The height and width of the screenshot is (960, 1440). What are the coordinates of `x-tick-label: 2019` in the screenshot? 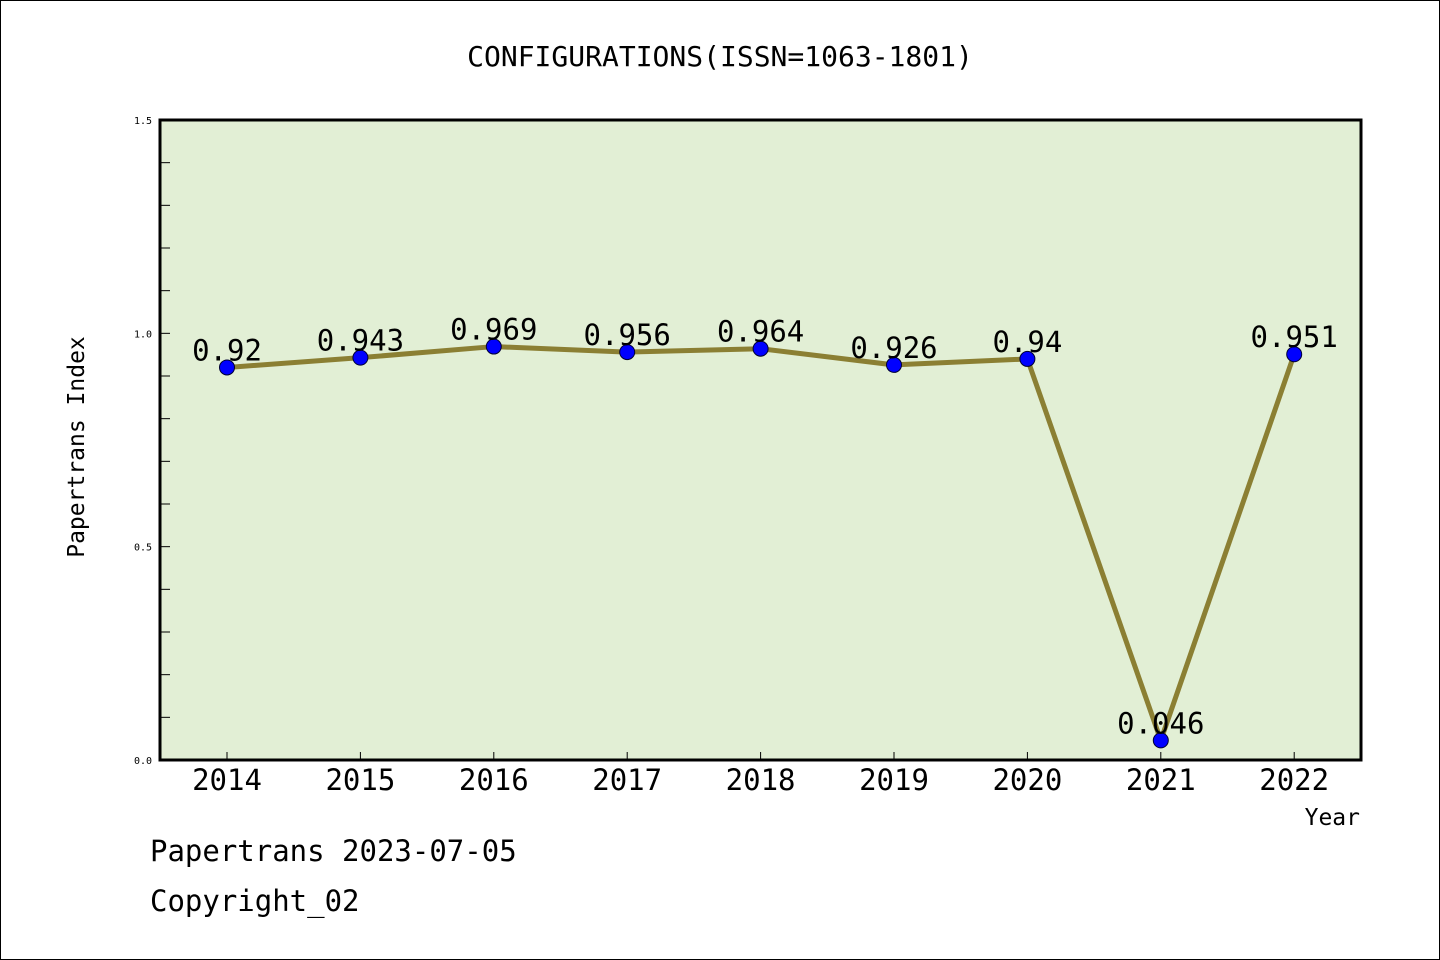 It's located at (894, 780).